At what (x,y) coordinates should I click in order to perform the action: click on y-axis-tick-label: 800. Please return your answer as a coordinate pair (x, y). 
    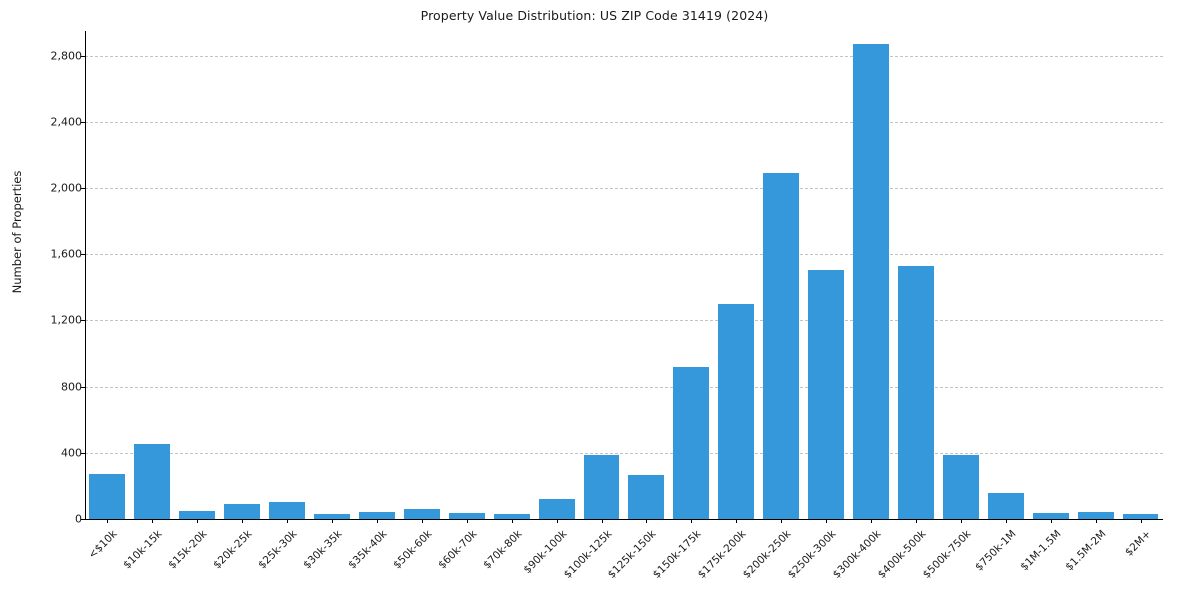
    Looking at the image, I should click on (71, 387).